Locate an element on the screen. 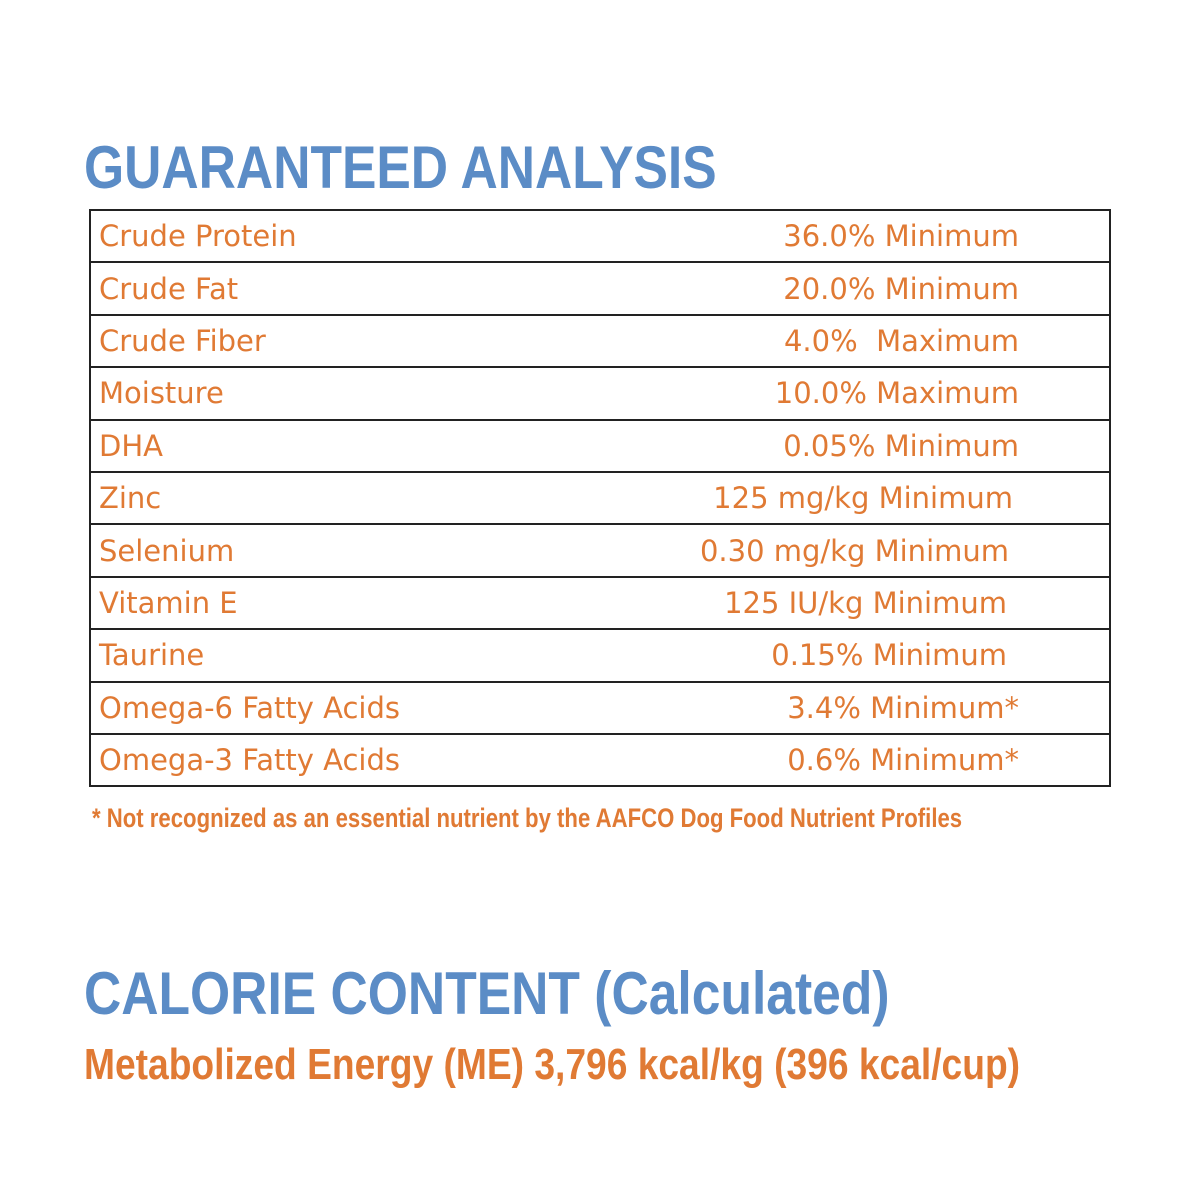 This screenshot has height=1200, width=1200. nutrient-name: Vitamin E is located at coordinates (374, 603).